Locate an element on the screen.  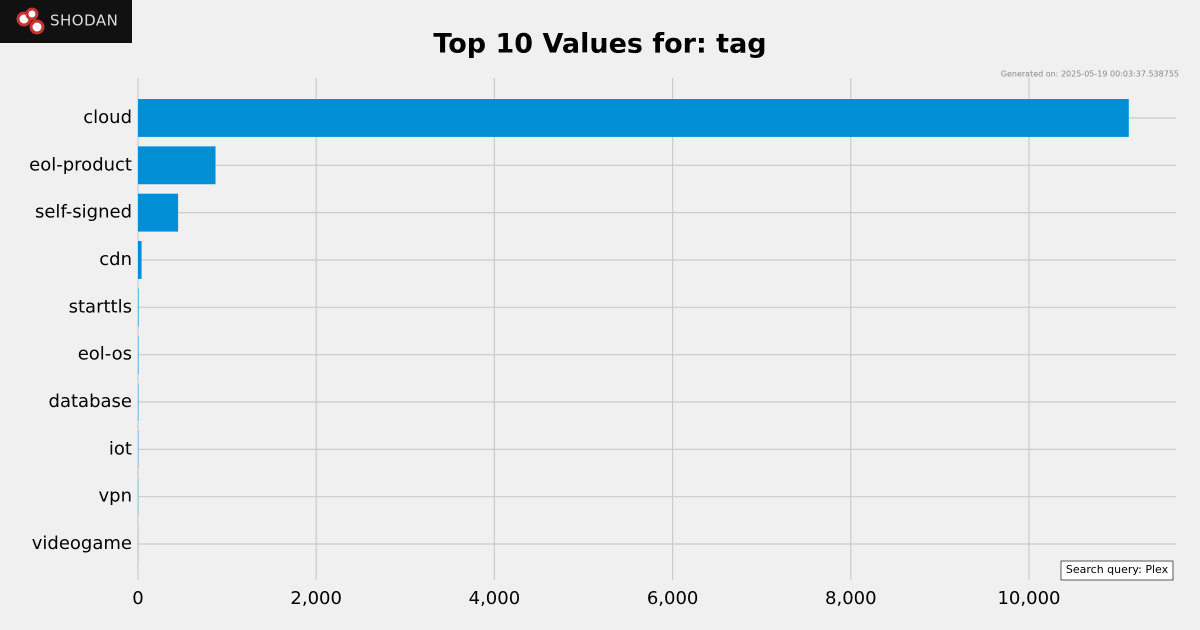
y-tick-label: cdn is located at coordinates (115, 259).